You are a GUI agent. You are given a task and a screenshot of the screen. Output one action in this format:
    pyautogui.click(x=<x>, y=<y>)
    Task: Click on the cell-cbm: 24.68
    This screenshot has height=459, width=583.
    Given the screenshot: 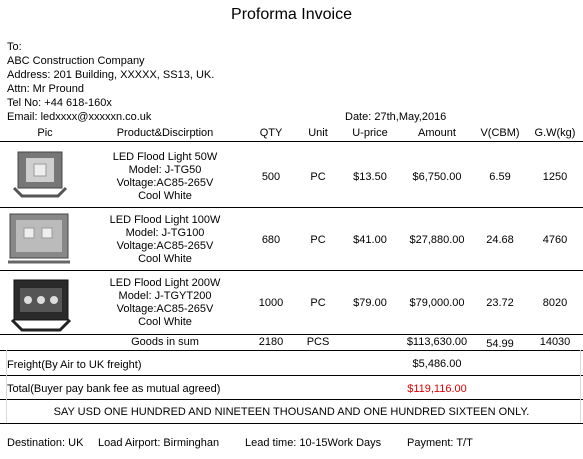 What is the action you would take?
    pyautogui.click(x=500, y=239)
    